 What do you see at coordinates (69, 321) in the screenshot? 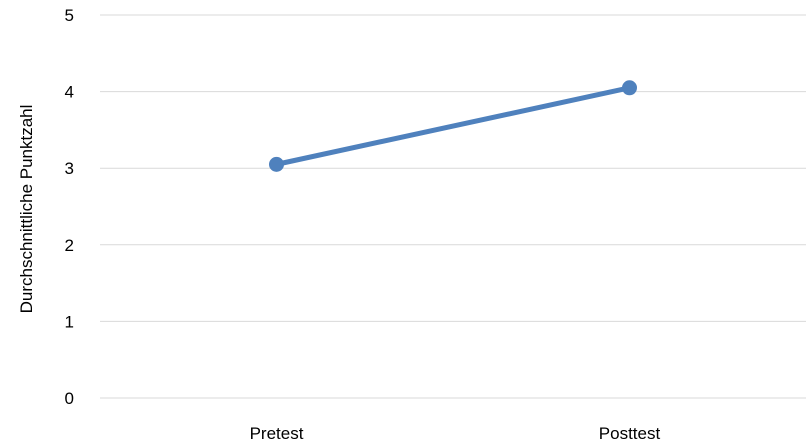
I see `y-tick-label: 1` at bounding box center [69, 321].